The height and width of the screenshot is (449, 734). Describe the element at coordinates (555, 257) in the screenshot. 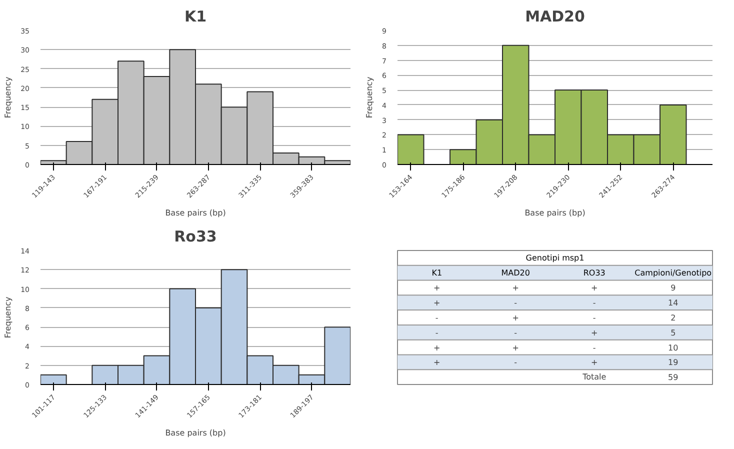

I see `text: Genotipi msp1` at that location.